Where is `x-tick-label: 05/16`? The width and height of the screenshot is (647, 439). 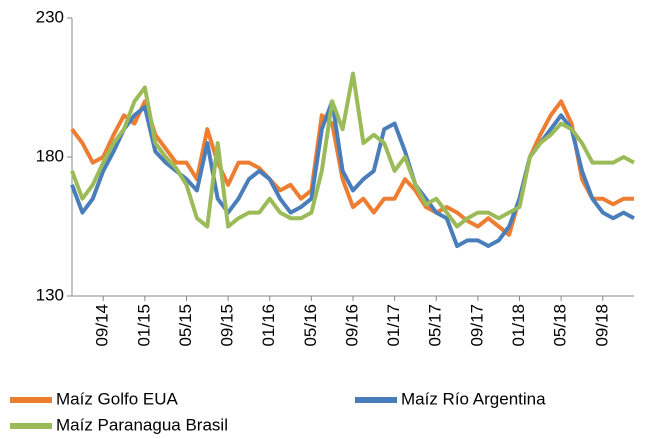 x-tick-label: 05/16 is located at coordinates (310, 325).